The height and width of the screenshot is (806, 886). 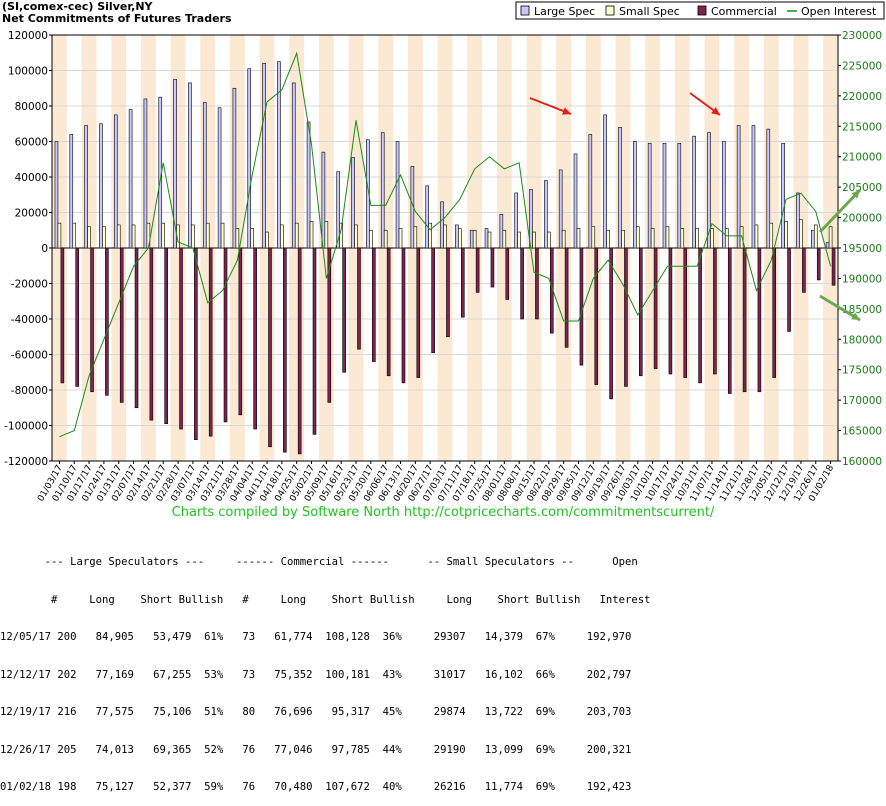 What do you see at coordinates (31, 214) in the screenshot?
I see `left-tick-label: 20000` at bounding box center [31, 214].